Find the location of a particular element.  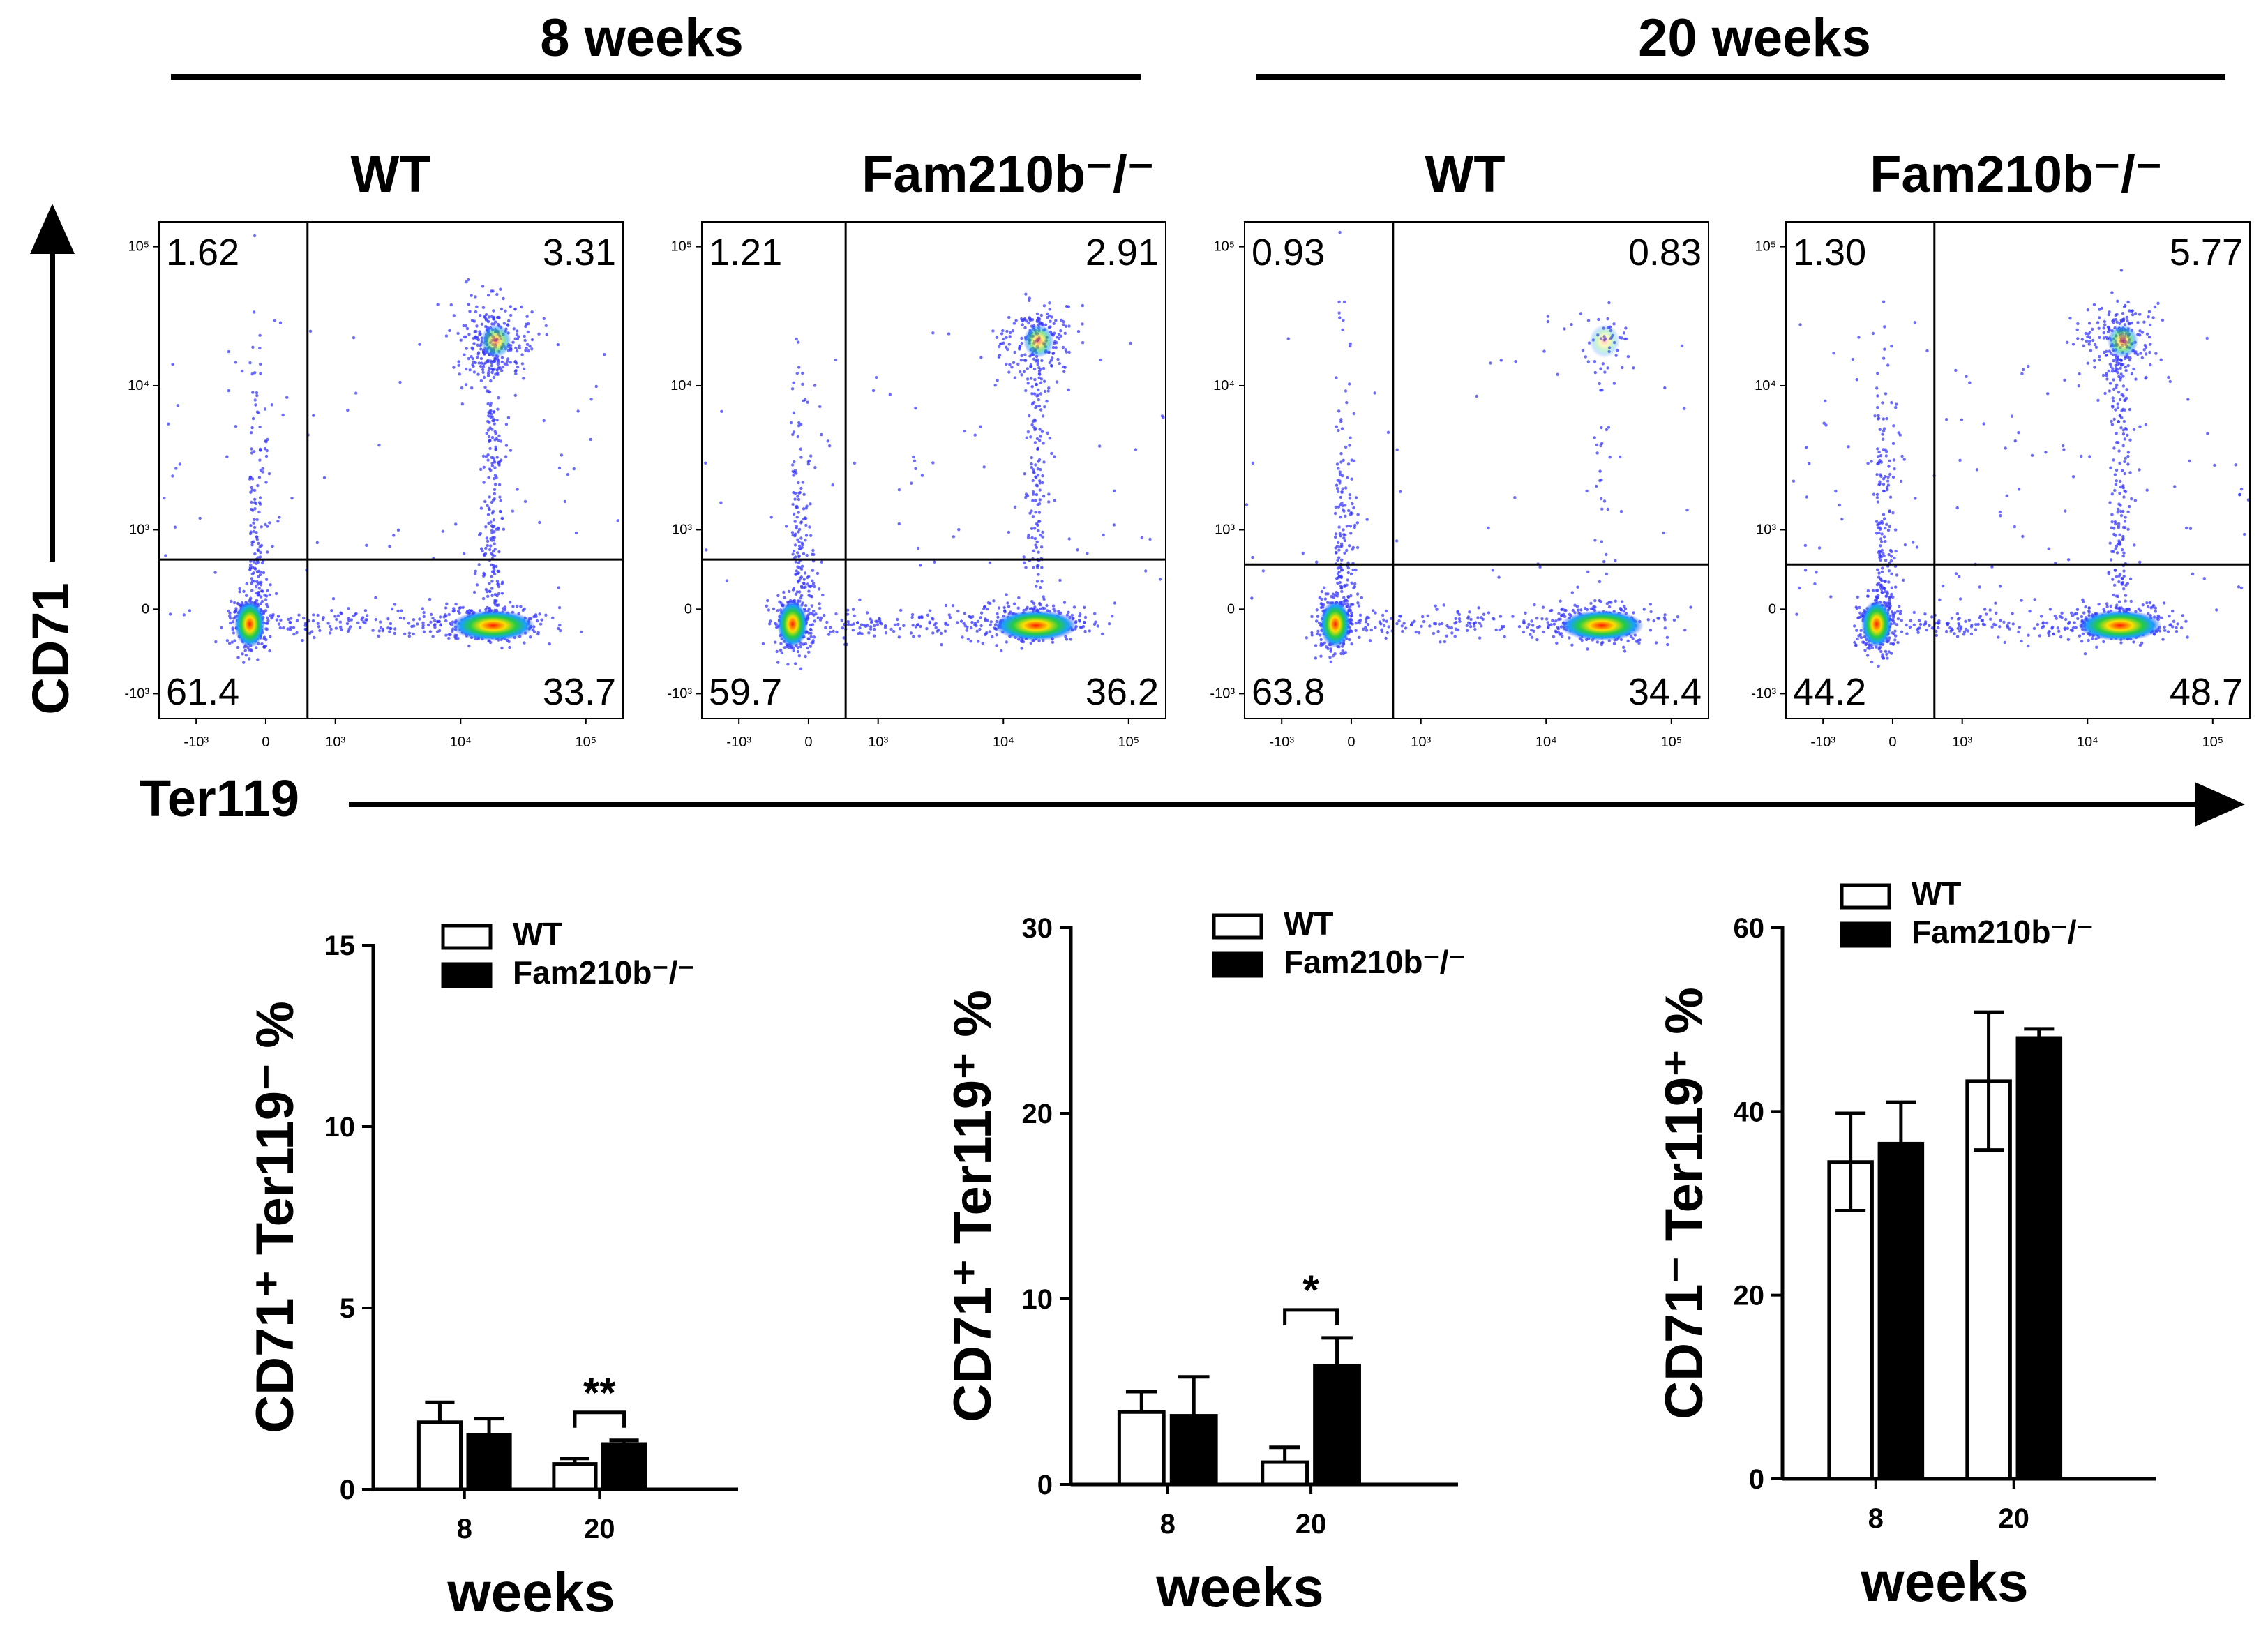

x-tick-label: -10³ is located at coordinates (1281, 742).